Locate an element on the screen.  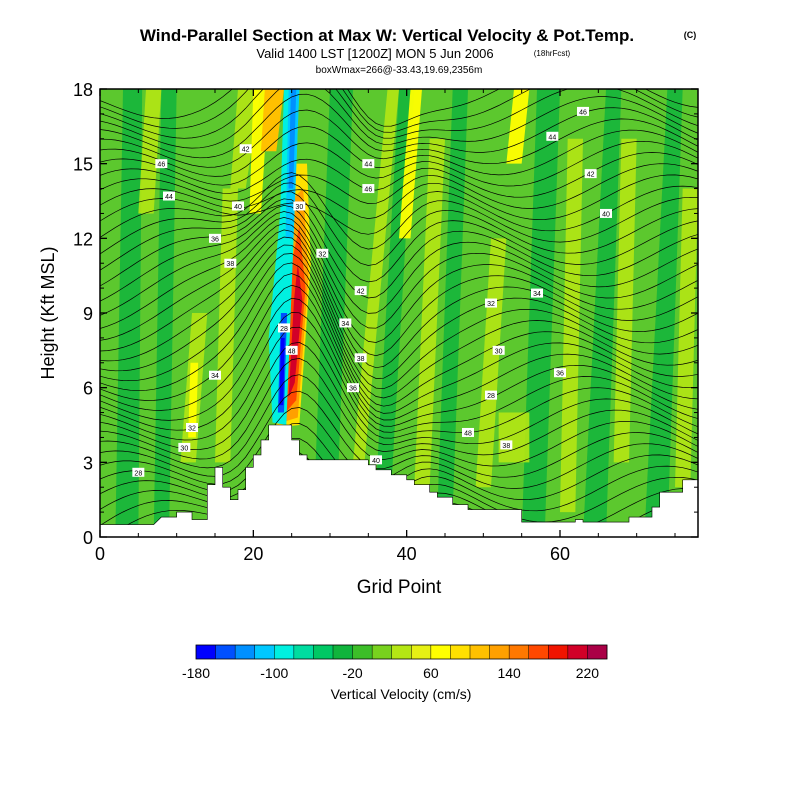
contour-label: 42 is located at coordinates (591, 175).